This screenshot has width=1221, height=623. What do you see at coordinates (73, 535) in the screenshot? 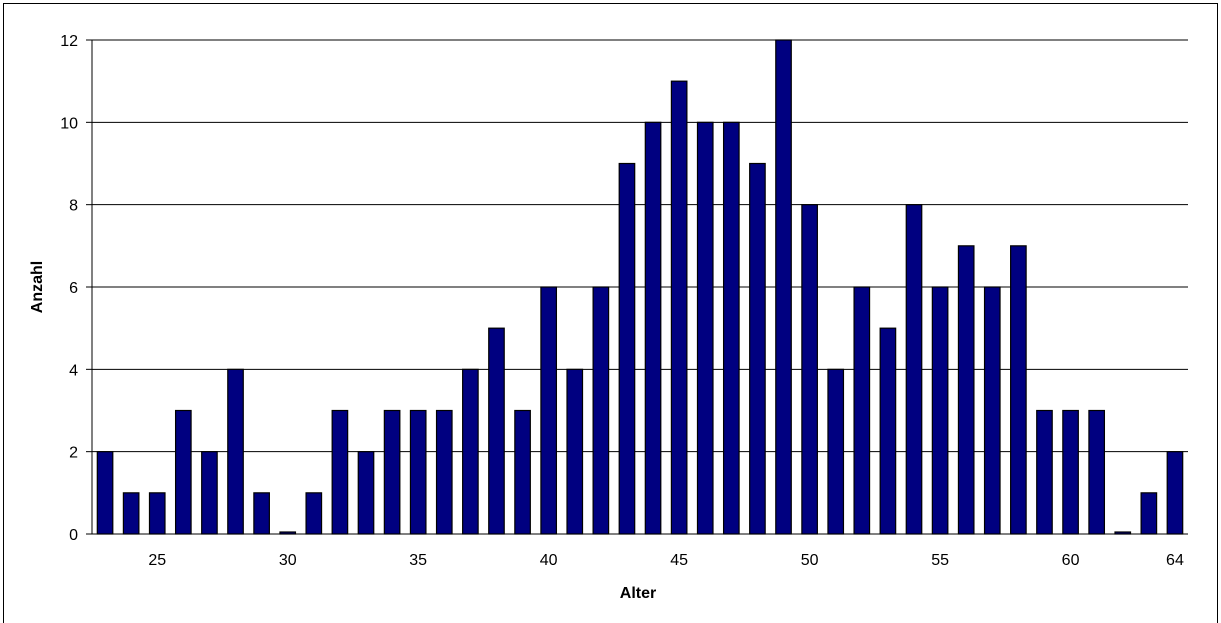
I see `y-tick-label: 0` at bounding box center [73, 535].